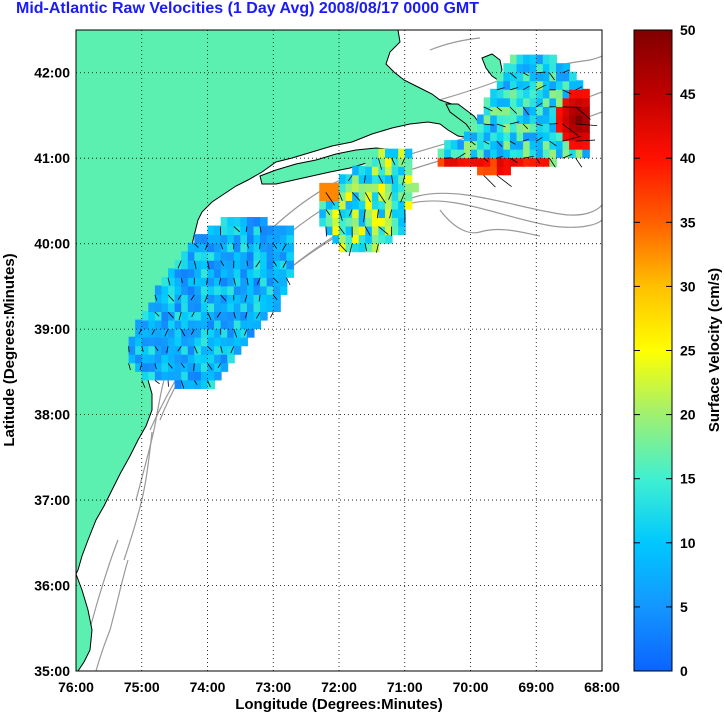 Image resolution: width=724 pixels, height=714 pixels. I want to click on colorbar-tick-label: 50, so click(688, 30).